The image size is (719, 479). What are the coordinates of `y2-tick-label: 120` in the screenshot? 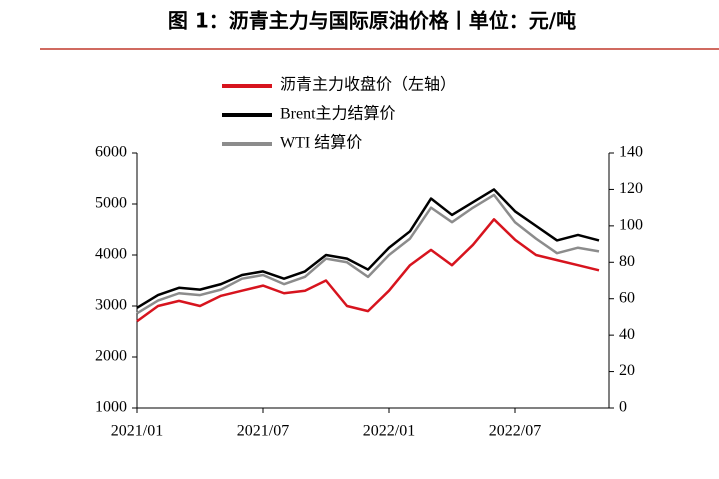 It's located at (631, 188).